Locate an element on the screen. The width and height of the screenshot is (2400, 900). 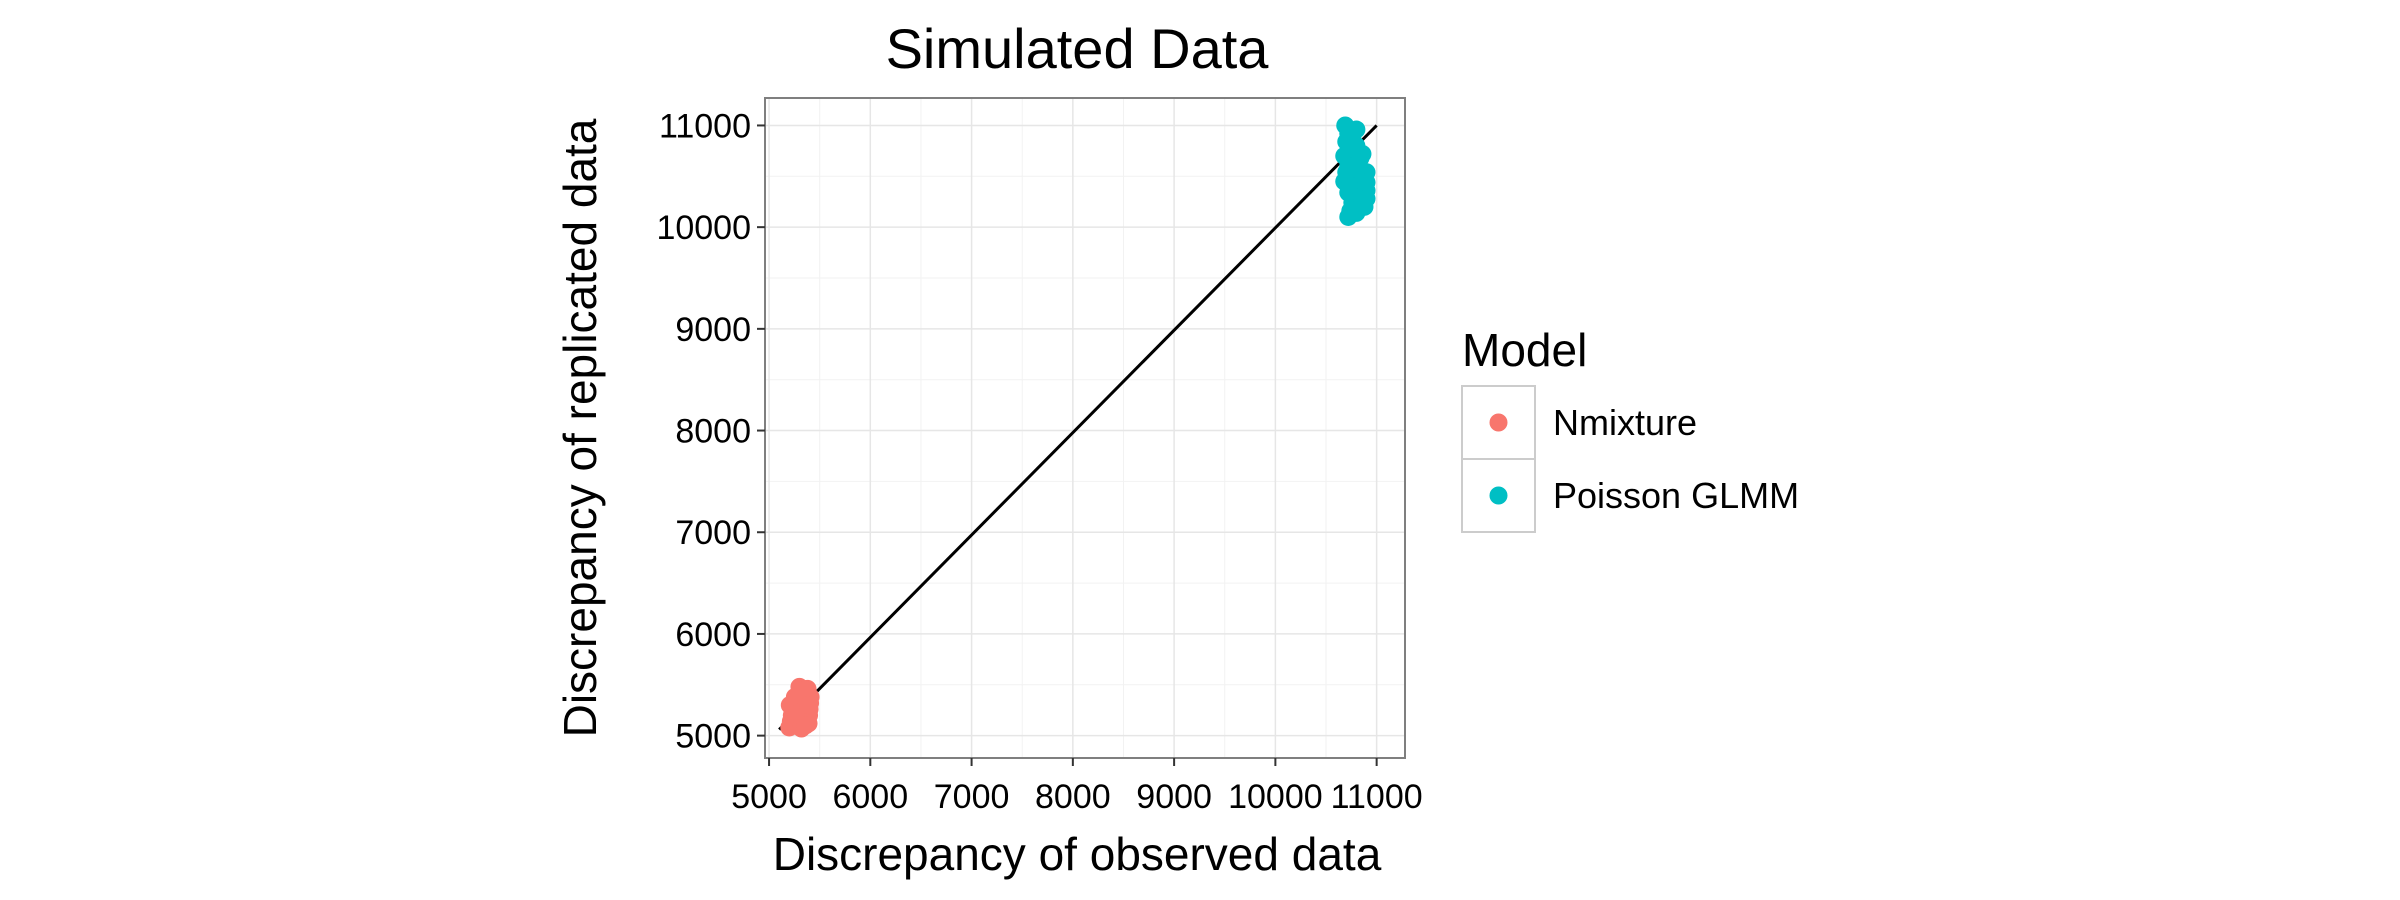
legend-items: Nmixture Poisson GLMM is located at coordinates (1630, 459).